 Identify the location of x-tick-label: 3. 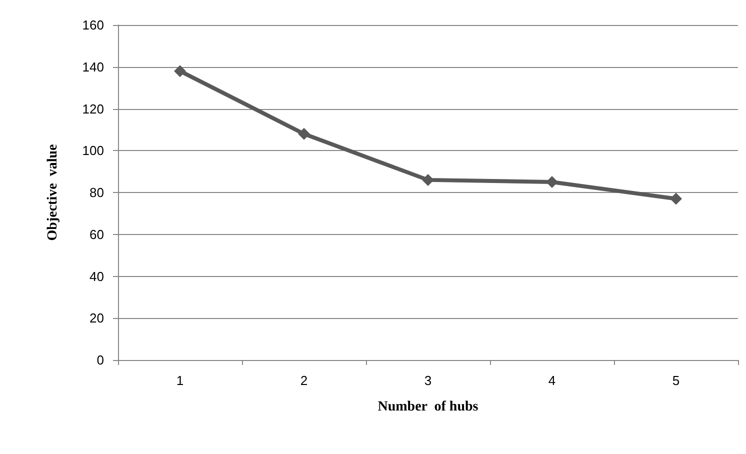
(428, 380).